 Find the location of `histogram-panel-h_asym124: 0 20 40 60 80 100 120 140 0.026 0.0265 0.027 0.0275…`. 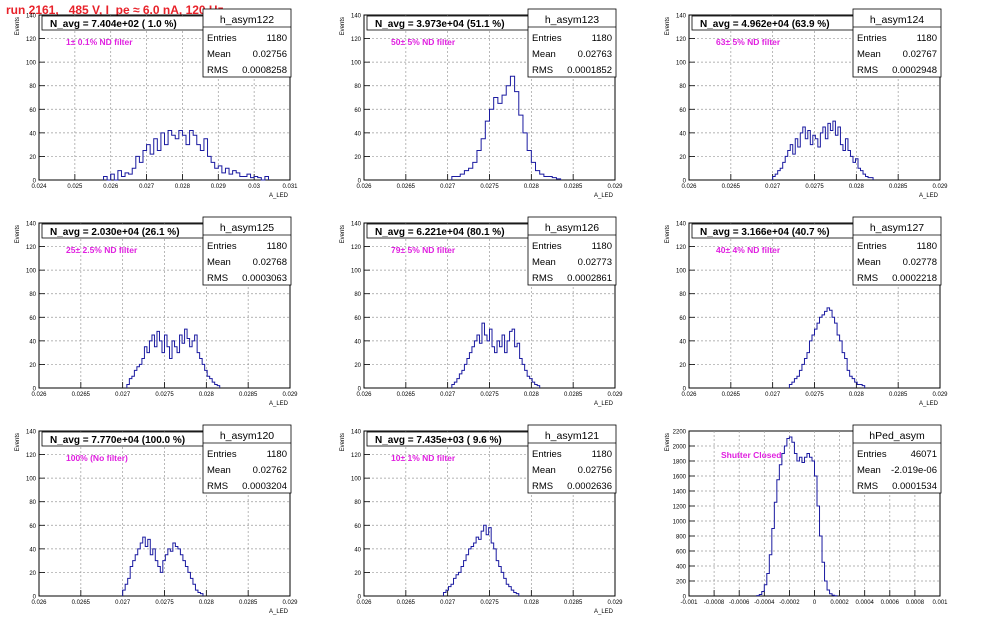

histogram-panel-h_asym124: 0 20 40 60 80 100 120 140 0.026 0.0265 0.027 0.0275… is located at coordinates (806, 103).